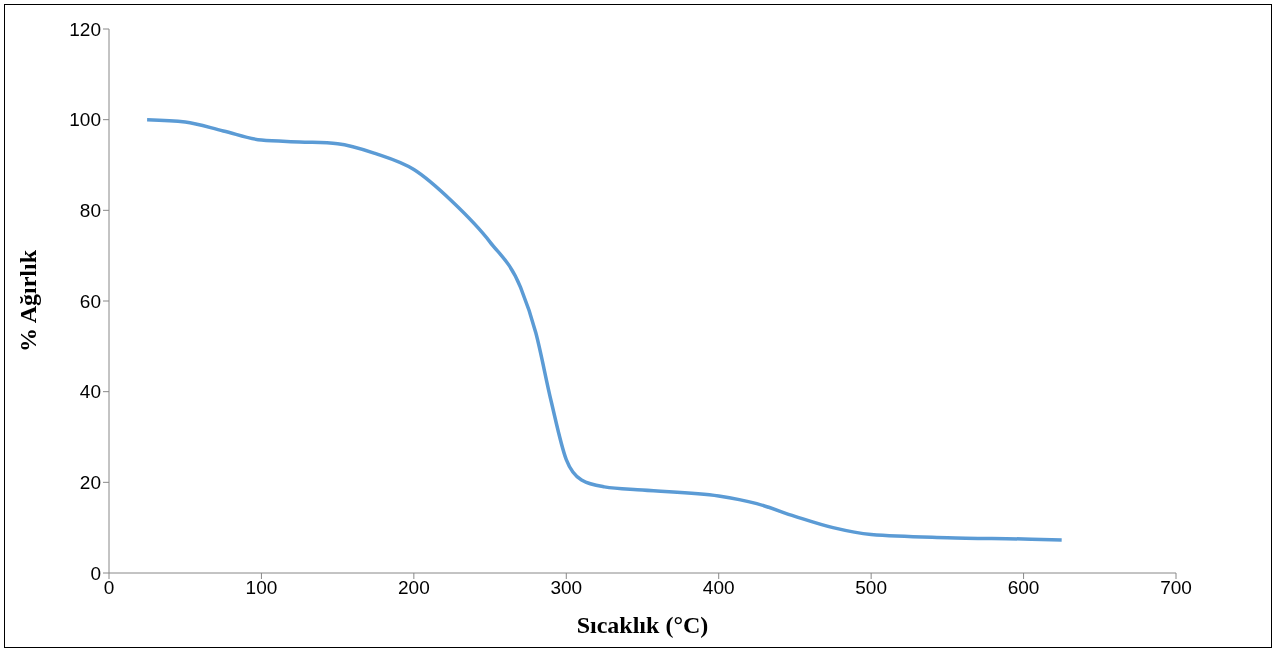 This screenshot has width=1276, height=652. I want to click on y-tick-label: 40, so click(90, 392).